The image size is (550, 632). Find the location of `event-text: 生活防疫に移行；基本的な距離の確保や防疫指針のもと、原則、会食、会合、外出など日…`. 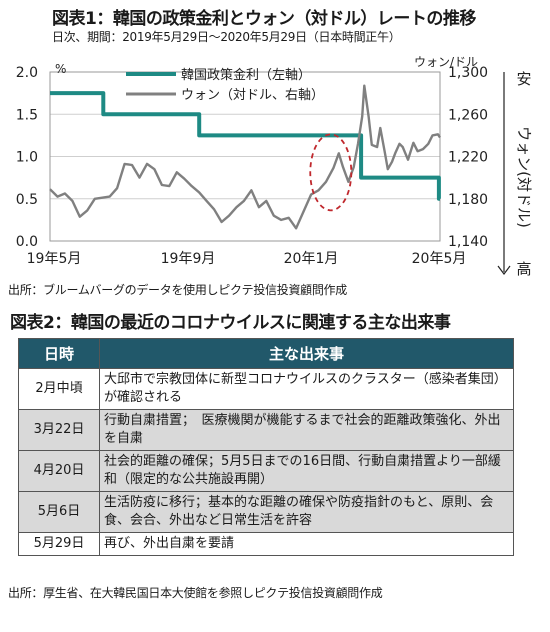

event-text: 生活防疫に移行；基本的な距離の確保や防疫指針のもと、原則、会食、会合、外出など日… is located at coordinates (306, 512).